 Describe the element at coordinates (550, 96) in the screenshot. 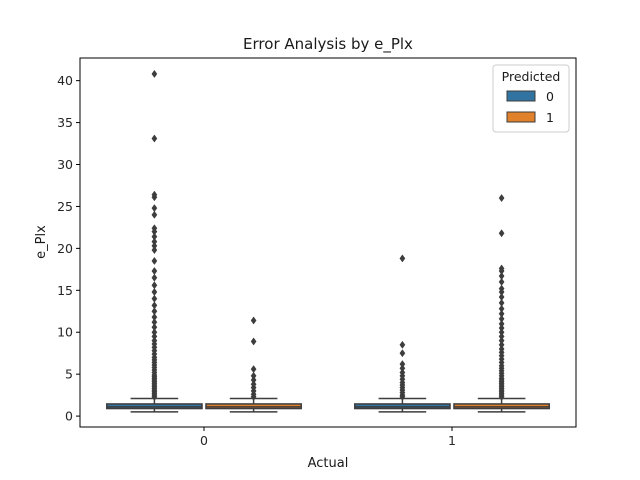

I see `legend-label: 0` at that location.